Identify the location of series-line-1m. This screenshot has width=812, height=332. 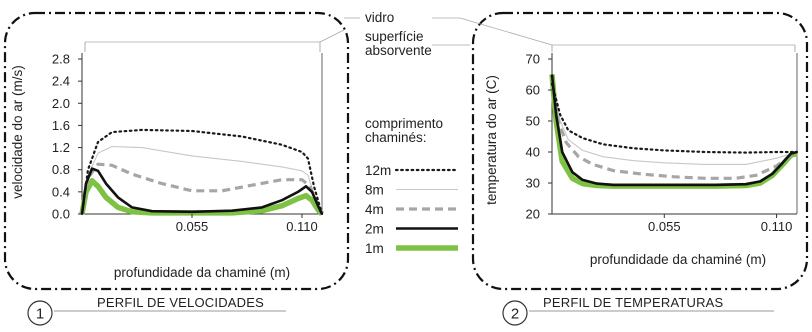
(673, 131).